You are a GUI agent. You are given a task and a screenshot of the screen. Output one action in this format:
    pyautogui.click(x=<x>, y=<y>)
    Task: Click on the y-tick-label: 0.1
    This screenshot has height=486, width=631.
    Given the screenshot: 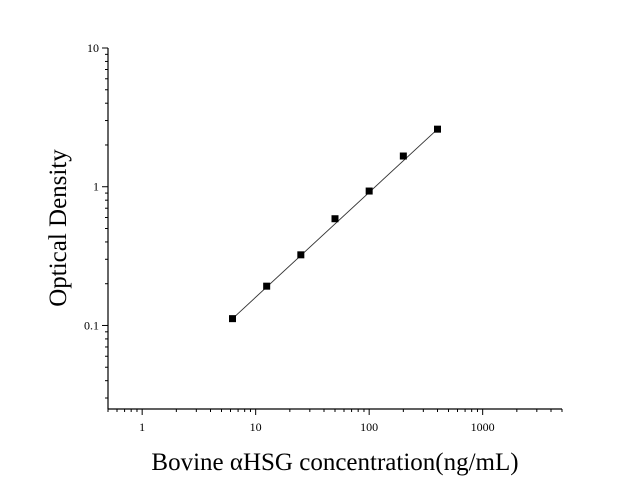 What is the action you would take?
    pyautogui.click(x=91, y=325)
    